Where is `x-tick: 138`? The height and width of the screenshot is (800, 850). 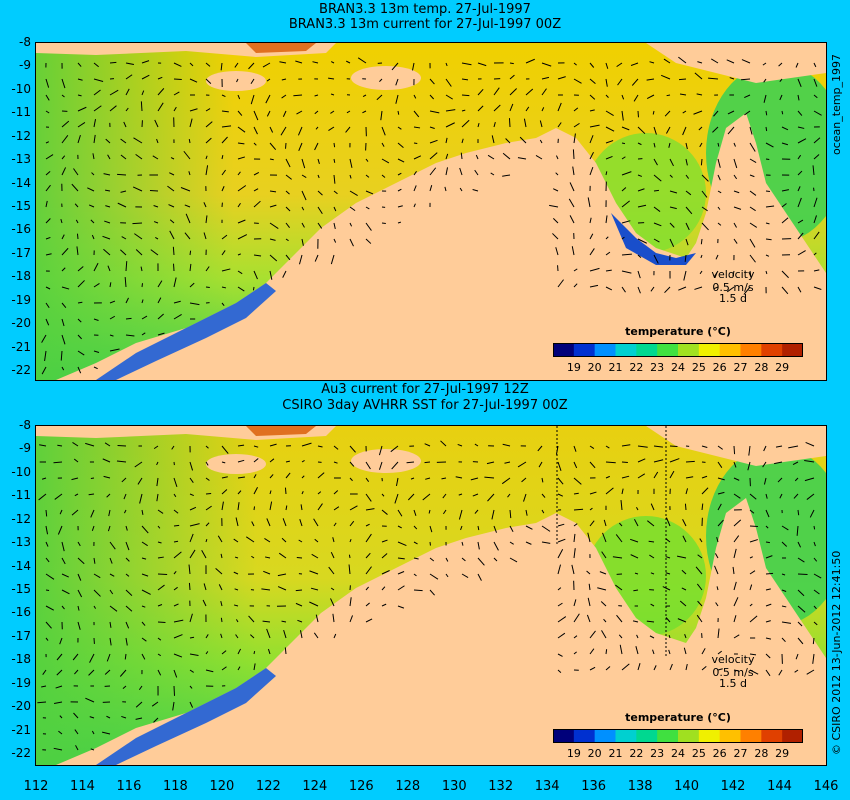 x-tick: 138 is located at coordinates (640, 786).